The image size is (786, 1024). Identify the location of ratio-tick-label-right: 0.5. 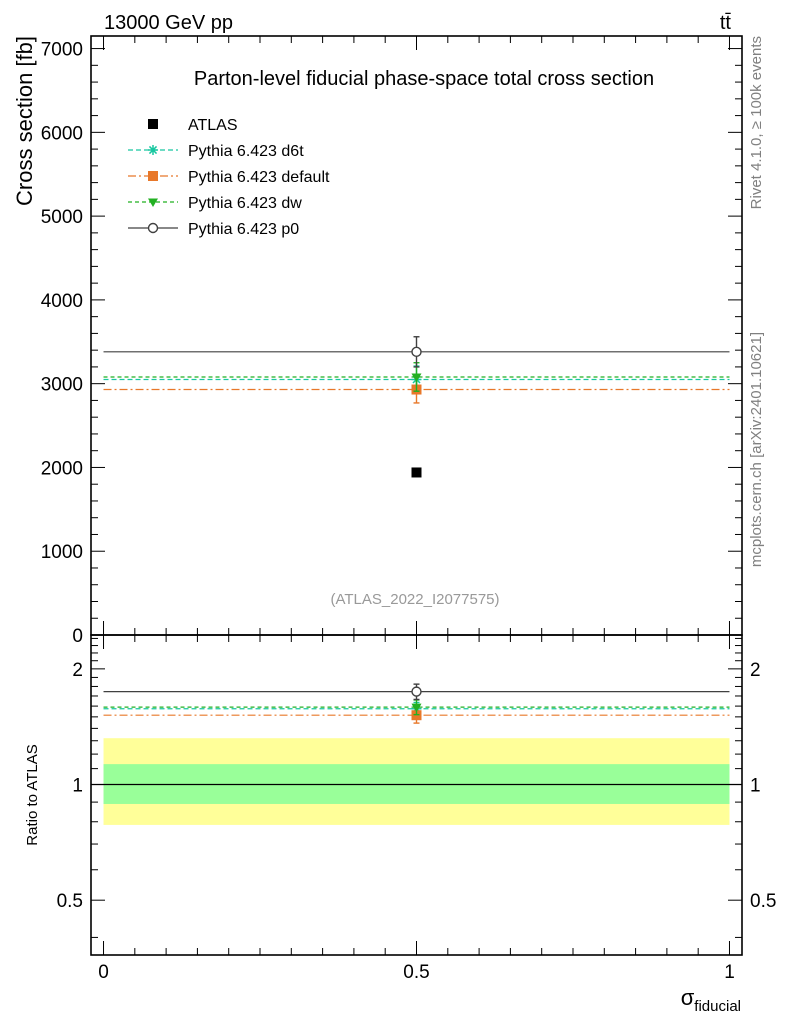
(763, 901).